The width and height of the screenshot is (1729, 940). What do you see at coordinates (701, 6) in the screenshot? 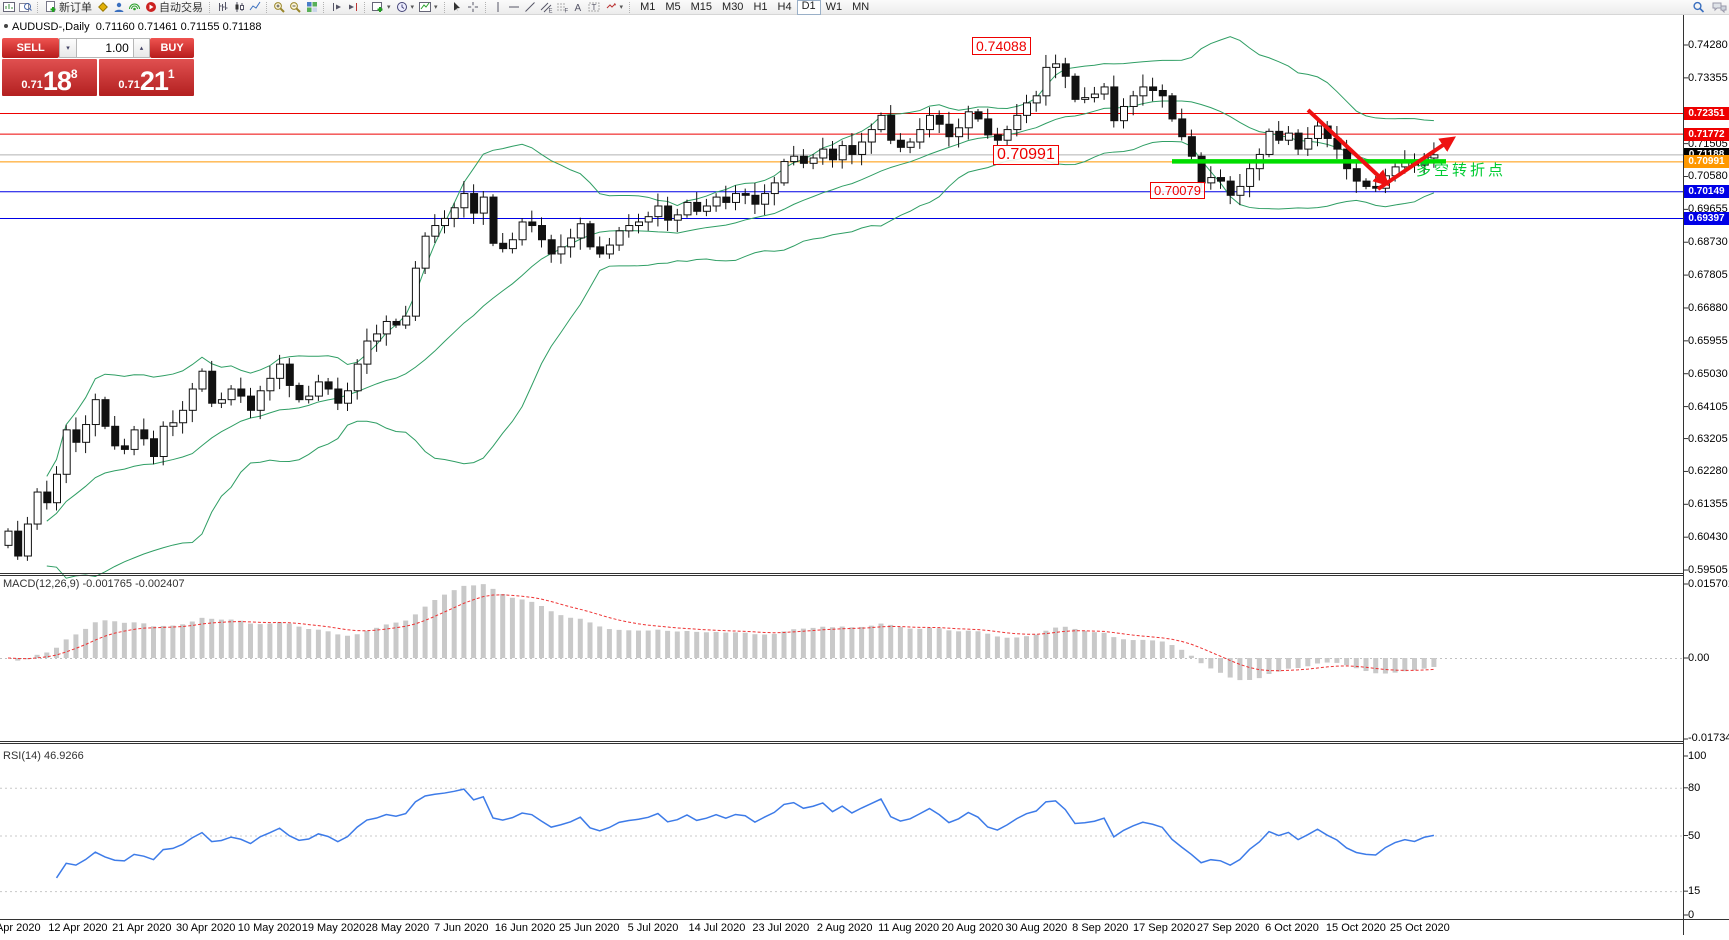
I see `timeframe-button-m15: M15` at bounding box center [701, 6].